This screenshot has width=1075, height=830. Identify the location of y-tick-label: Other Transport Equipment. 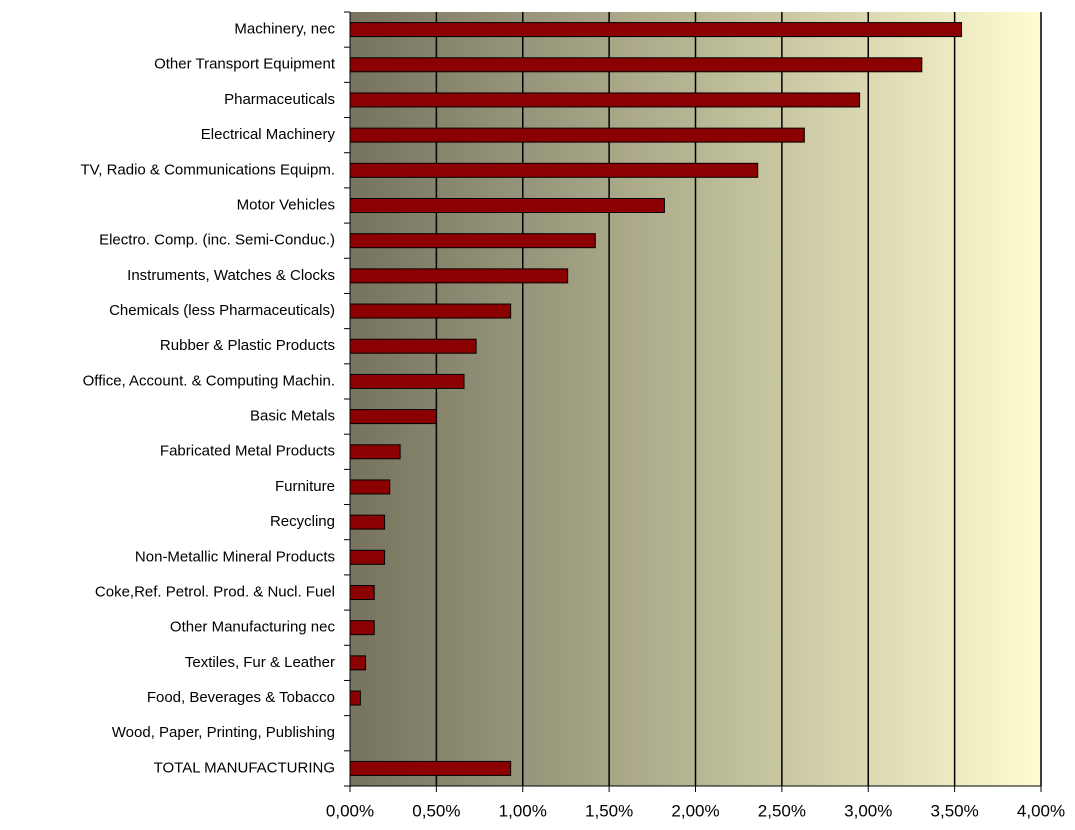
(245, 64).